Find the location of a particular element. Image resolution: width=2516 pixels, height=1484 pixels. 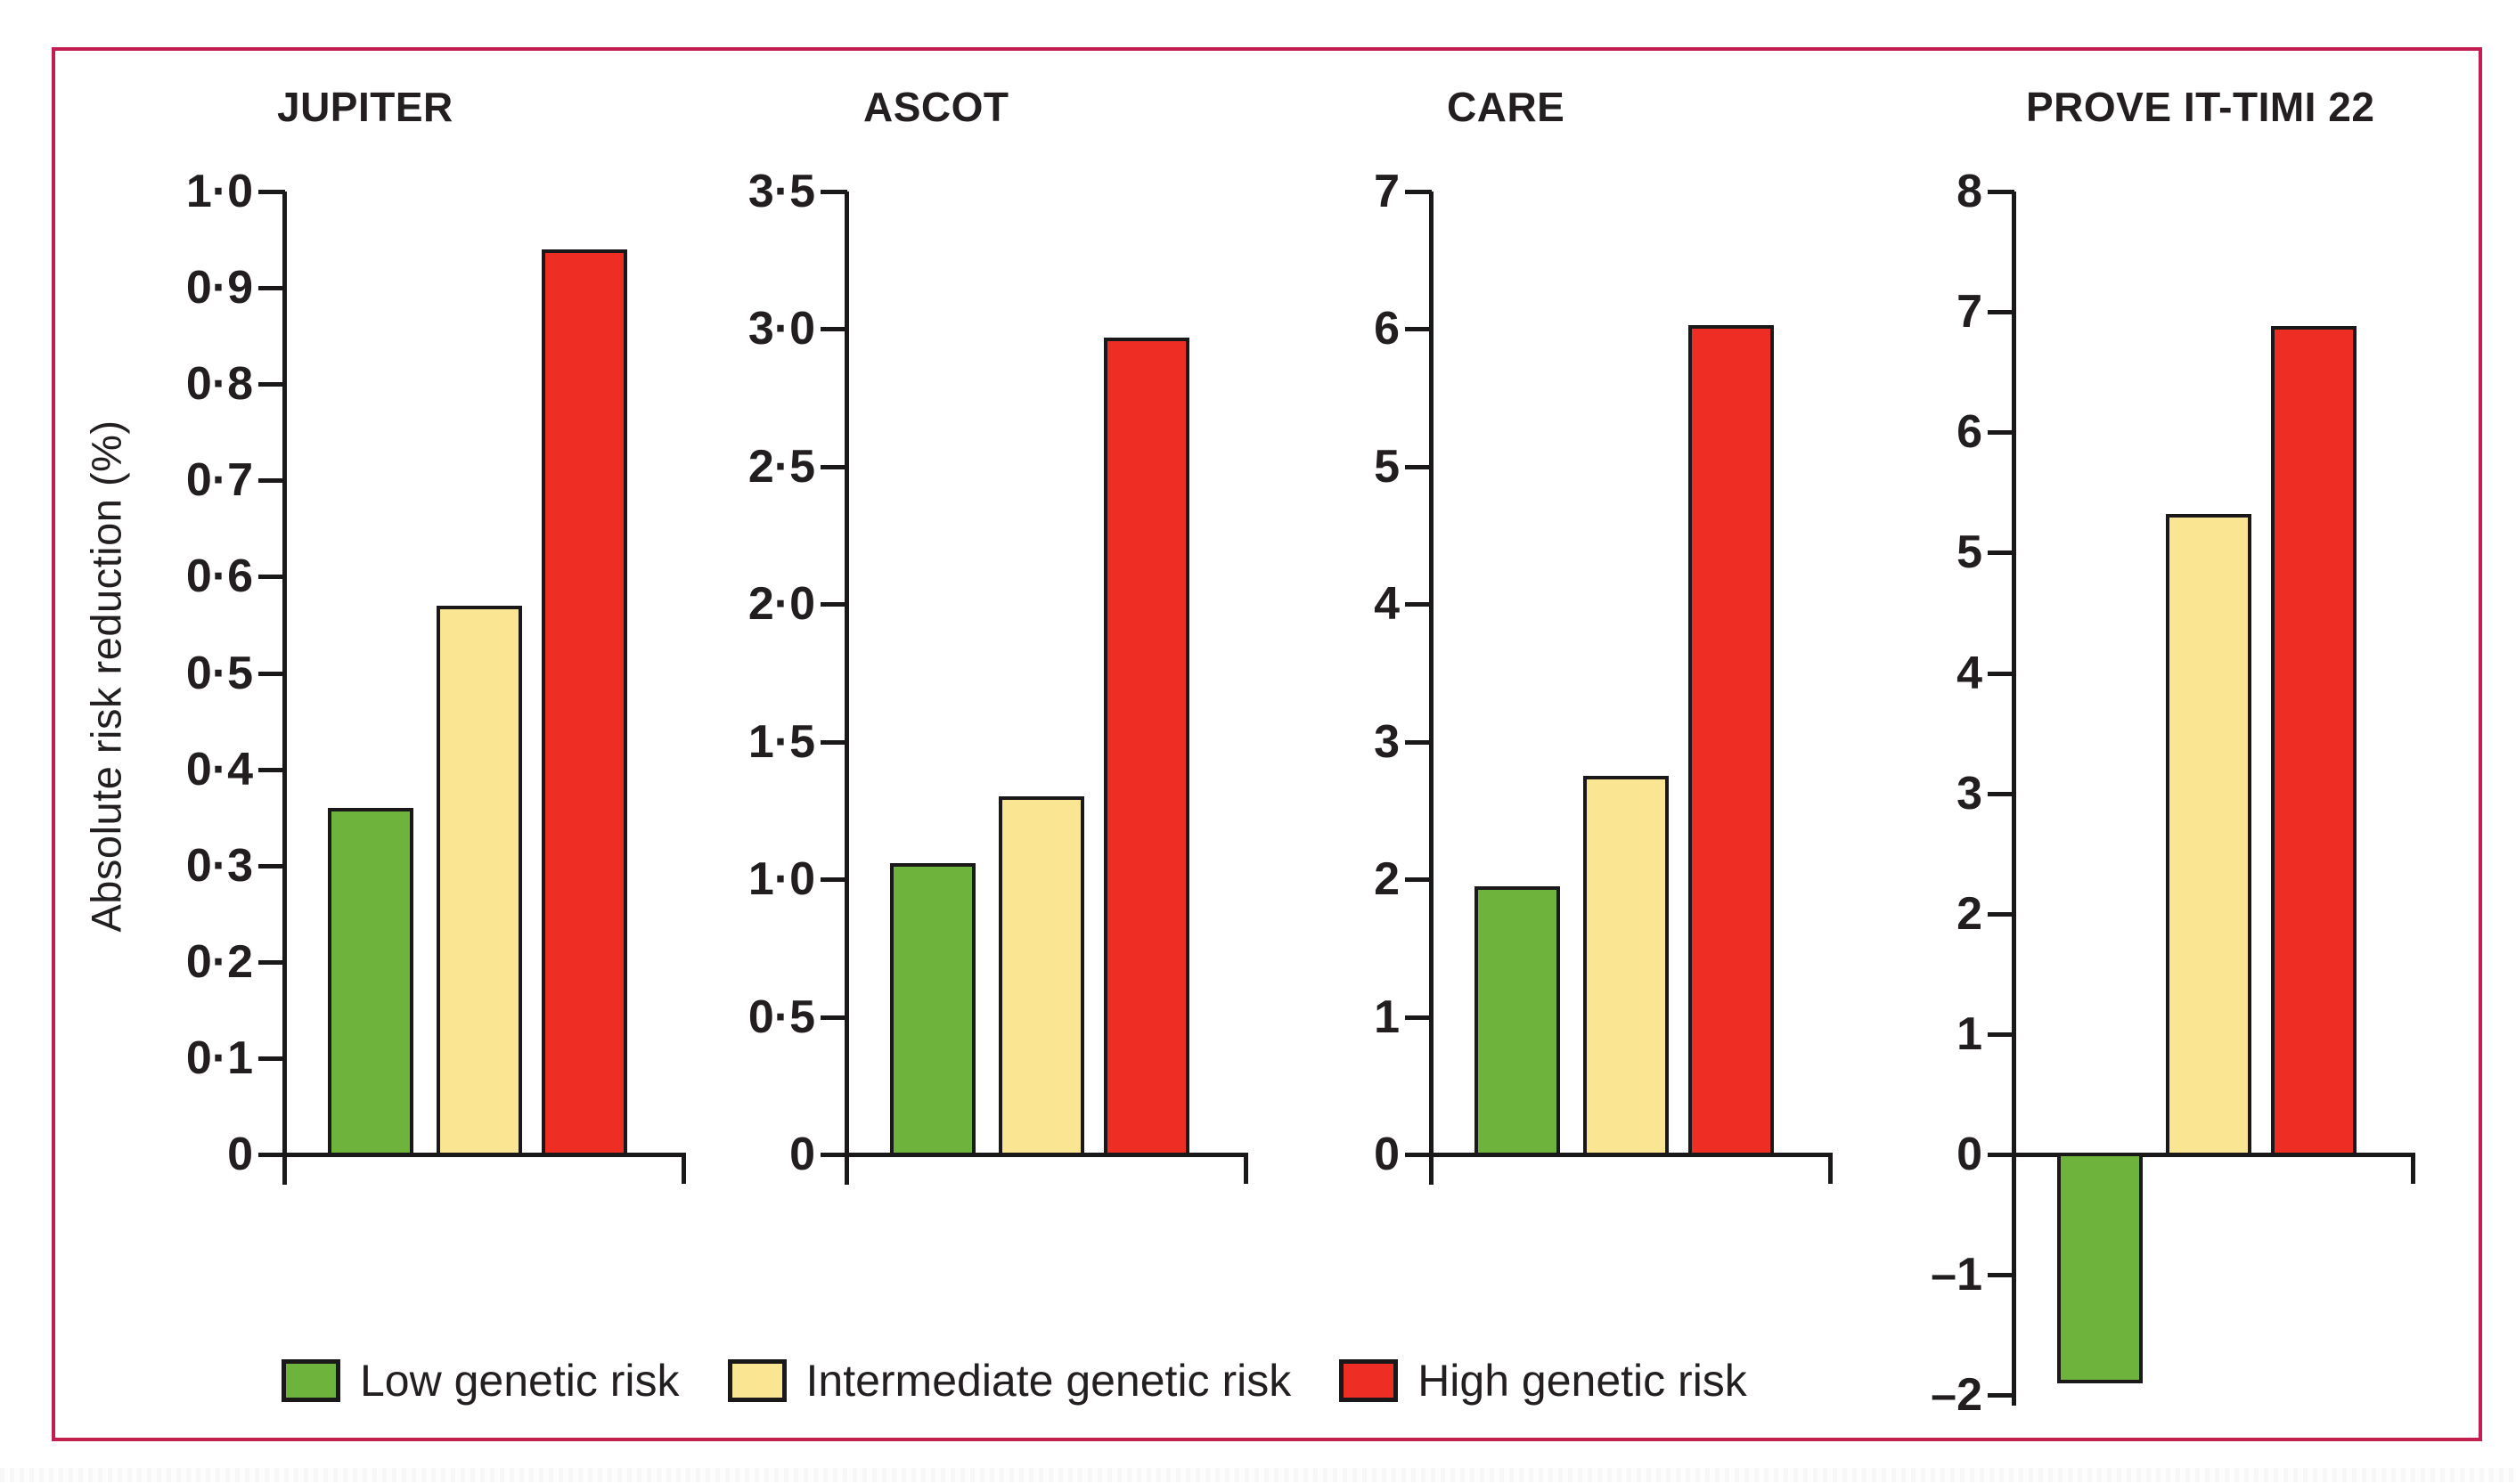

legend-label-intermediate-genetic-risk: Intermediate genetic risk is located at coordinates (1048, 1381).